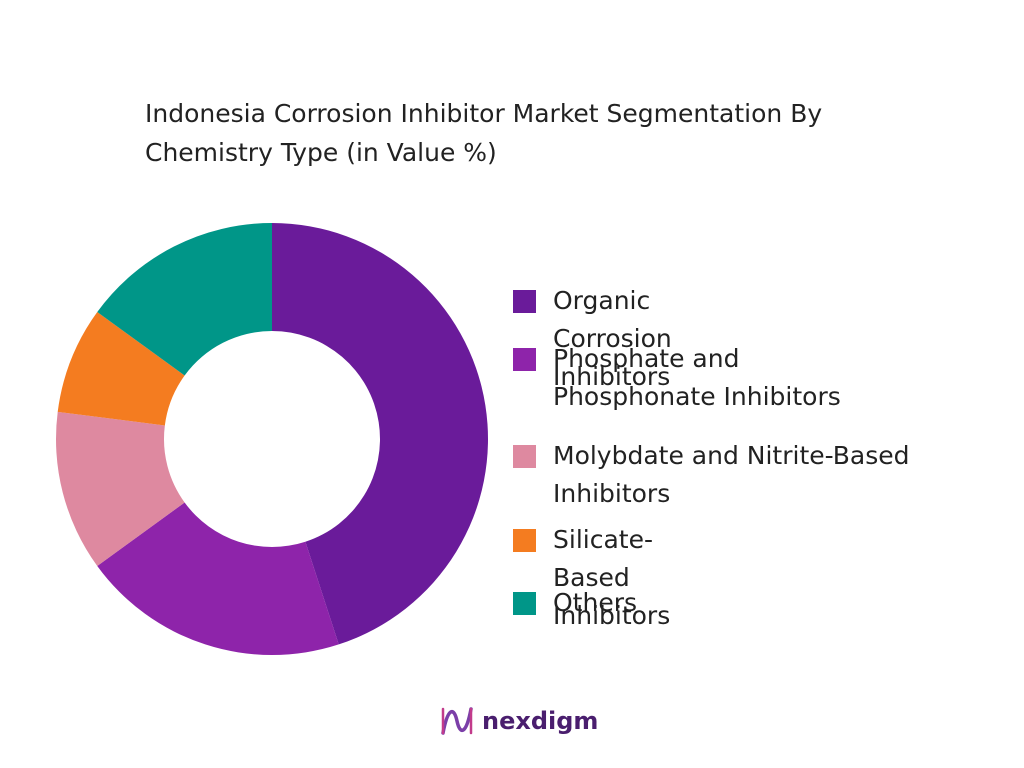 This screenshot has width=1024, height=768. I want to click on brand: nexdigm, so click(519, 721).